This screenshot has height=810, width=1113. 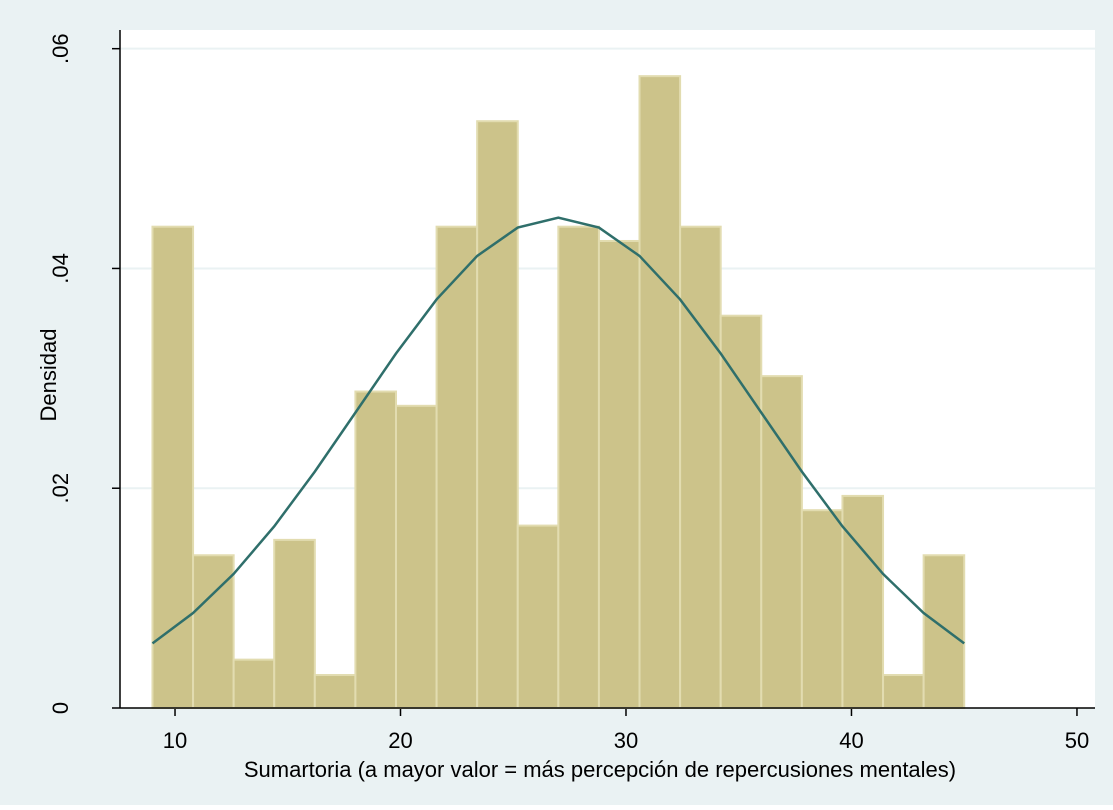 I want to click on y-tick-label: 0, so click(x=60, y=708).